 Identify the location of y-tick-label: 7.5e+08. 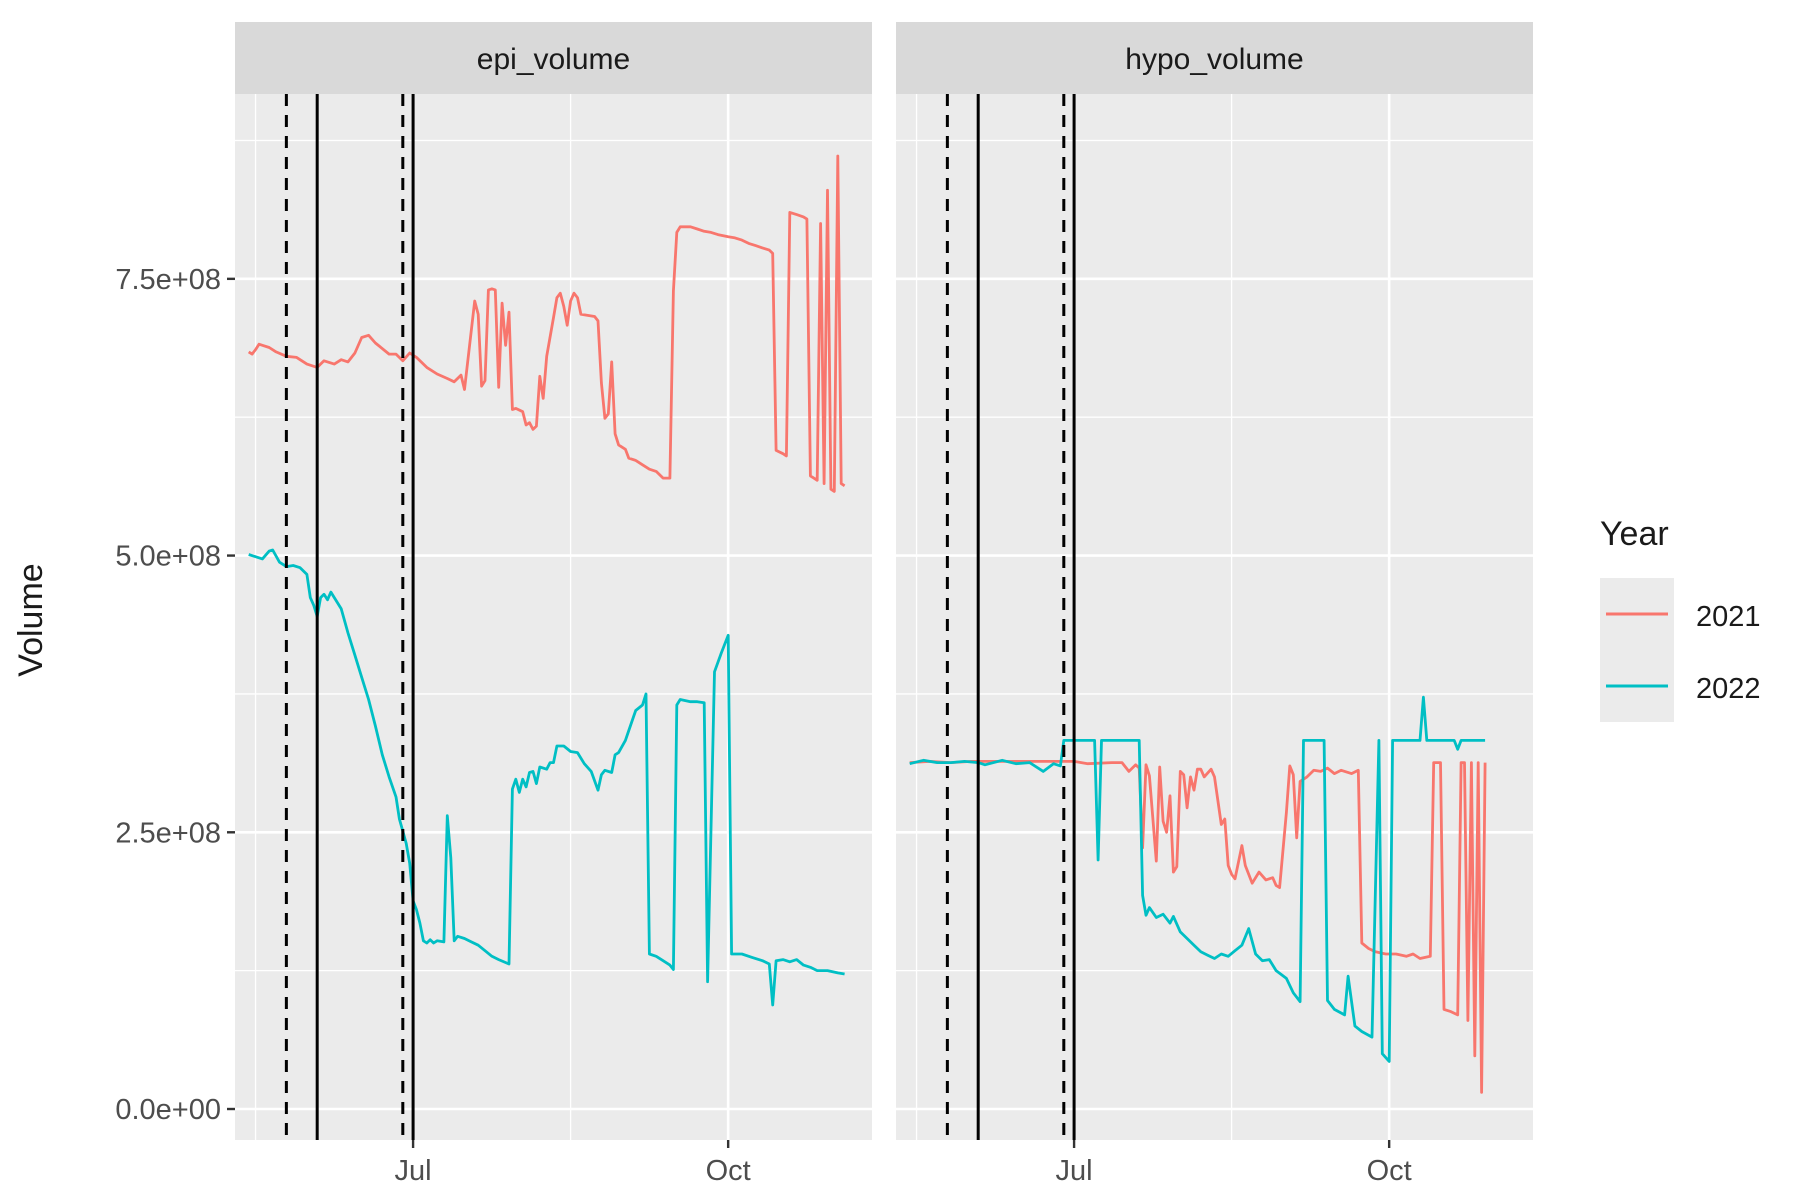
(168, 280).